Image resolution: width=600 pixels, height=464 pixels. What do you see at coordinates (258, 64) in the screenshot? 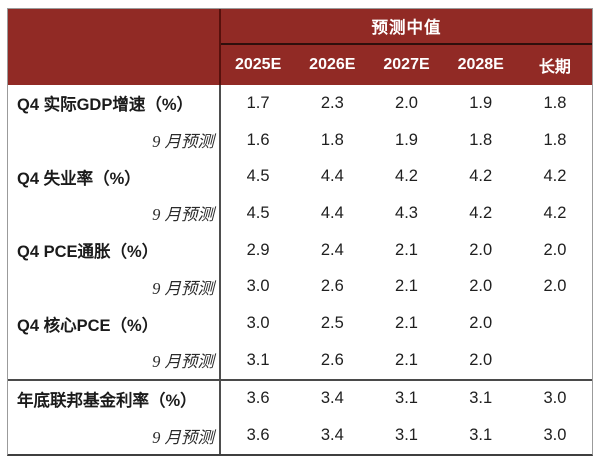
I see `col-header-2025e: 2025E` at bounding box center [258, 64].